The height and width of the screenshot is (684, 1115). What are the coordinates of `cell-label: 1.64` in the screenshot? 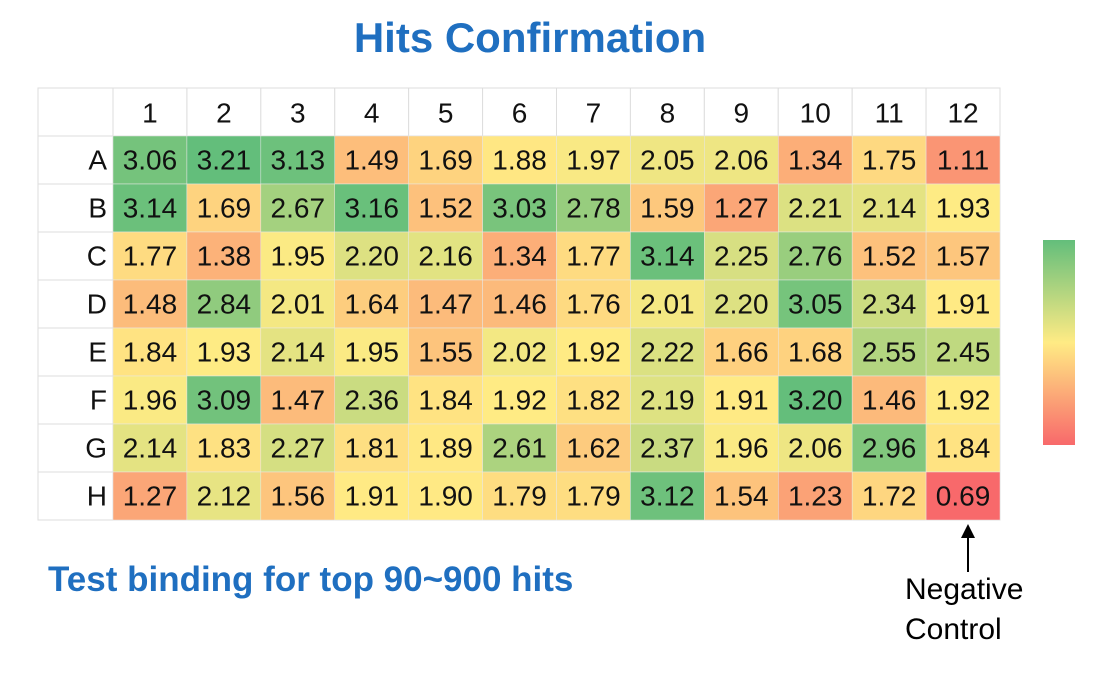 It's located at (371, 303).